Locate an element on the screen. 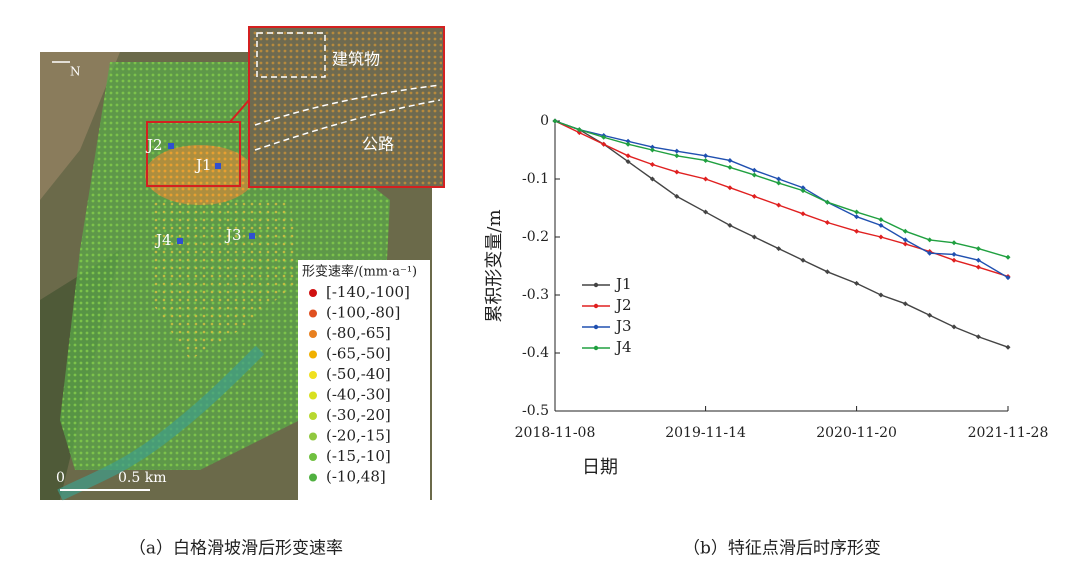 The width and height of the screenshot is (1085, 577). map-legend-title: 形变速率/(mm·a⁻¹) is located at coordinates (359, 272).